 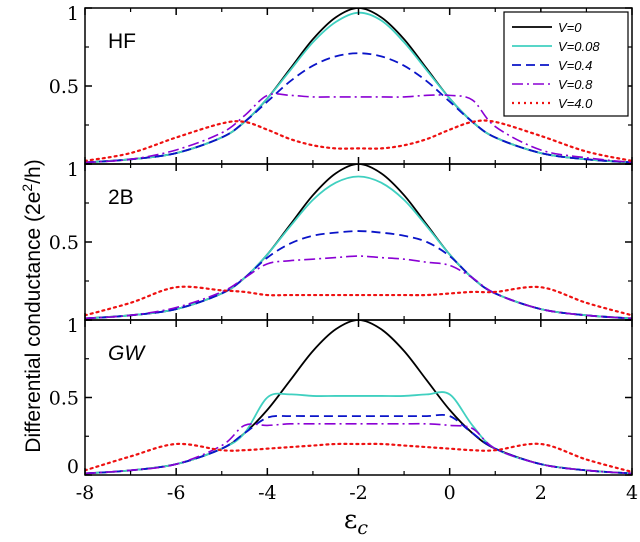 What do you see at coordinates (362, 528) in the screenshot?
I see `x-axis-label-sub: c` at bounding box center [362, 528].